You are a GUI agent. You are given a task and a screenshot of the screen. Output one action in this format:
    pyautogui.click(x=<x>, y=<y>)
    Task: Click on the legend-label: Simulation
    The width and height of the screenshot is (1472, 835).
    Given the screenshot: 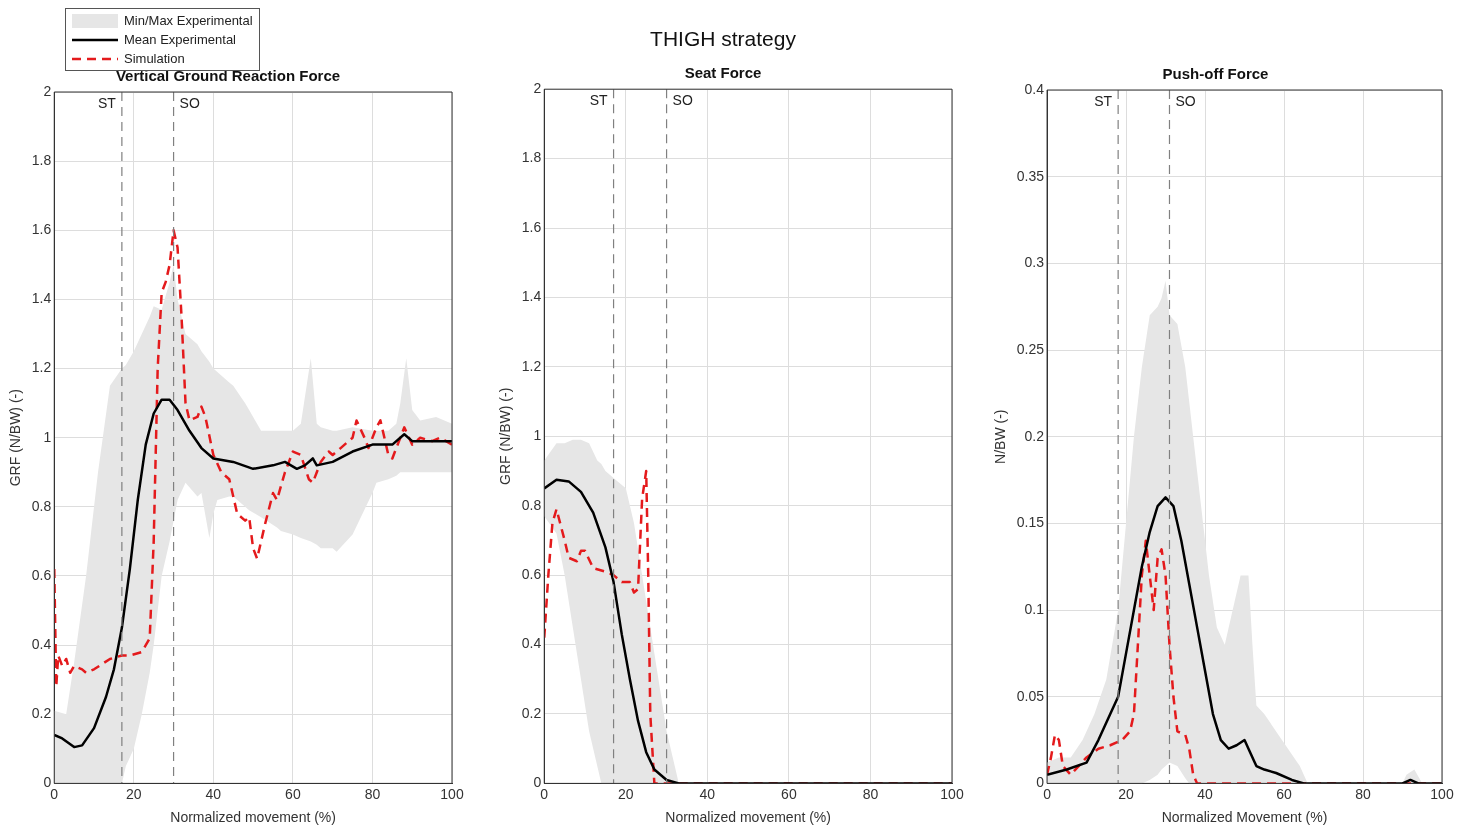 What is the action you would take?
    pyautogui.click(x=154, y=58)
    